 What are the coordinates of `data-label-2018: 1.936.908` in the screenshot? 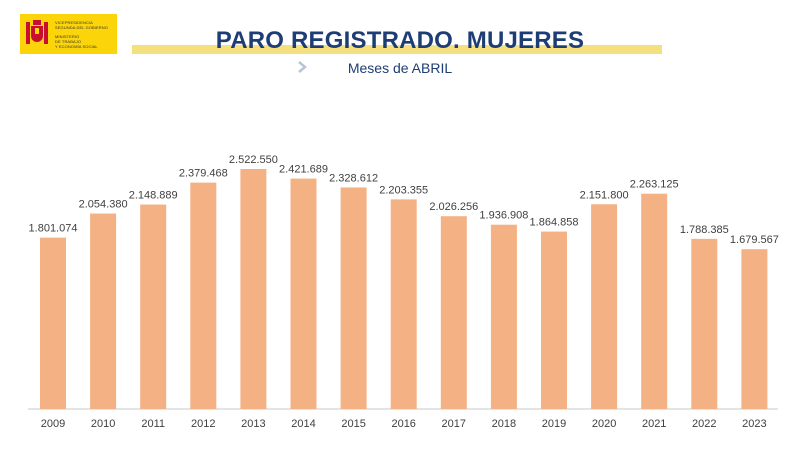 It's located at (503, 216).